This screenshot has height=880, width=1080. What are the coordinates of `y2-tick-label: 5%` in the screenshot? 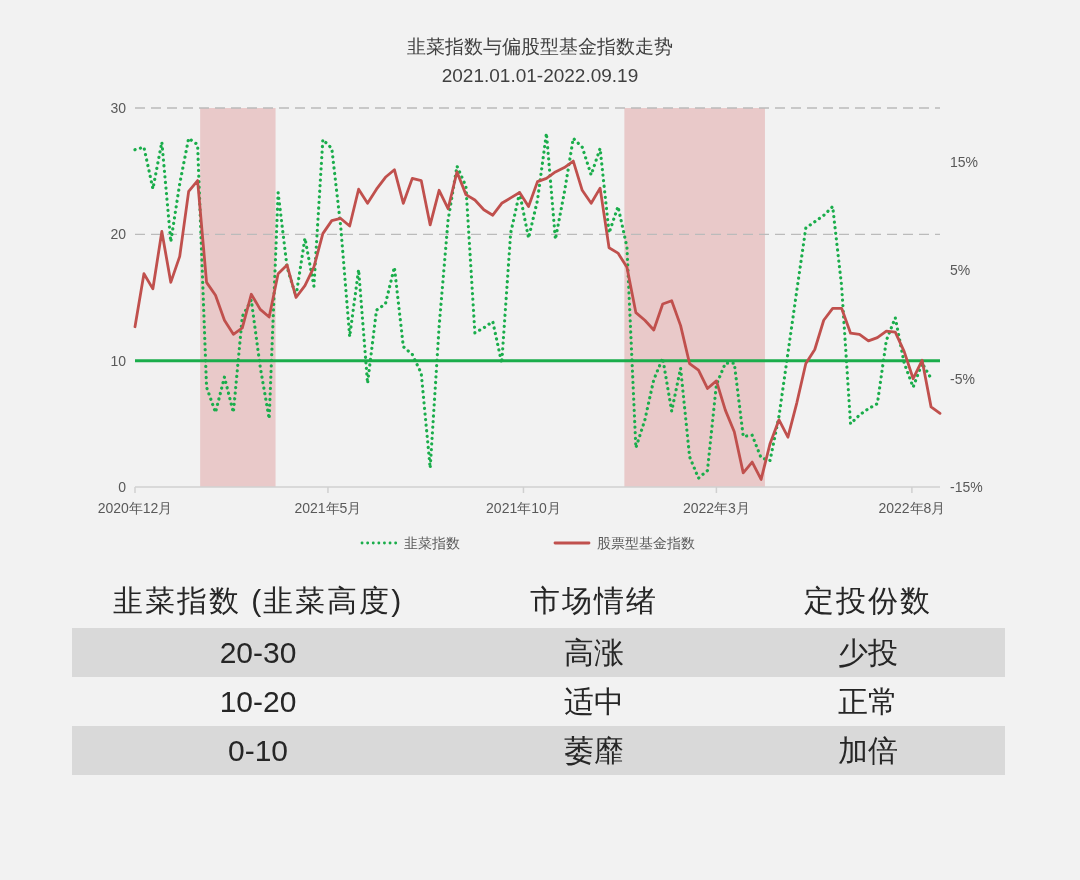 It's located at (960, 270).